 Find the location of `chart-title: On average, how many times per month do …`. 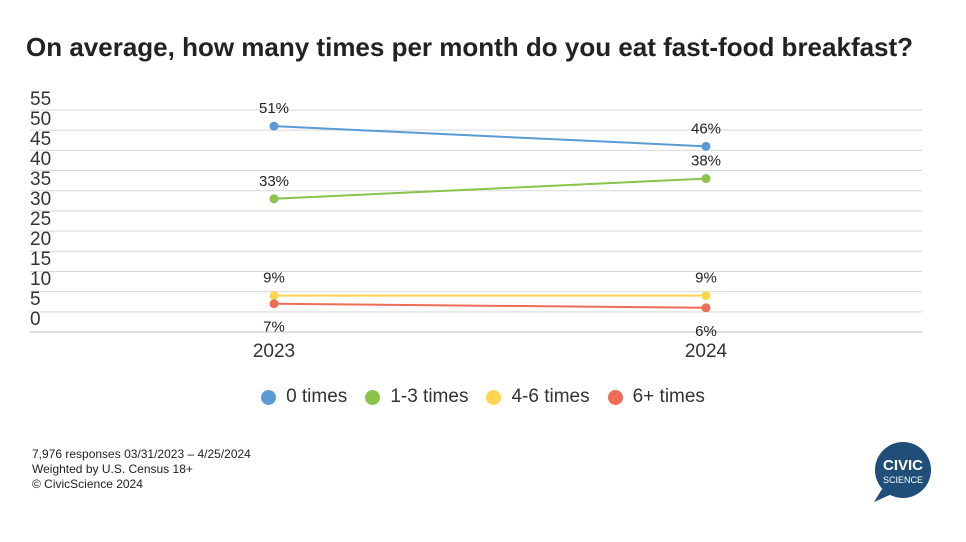

chart-title: On average, how many times per month do … is located at coordinates (470, 47).